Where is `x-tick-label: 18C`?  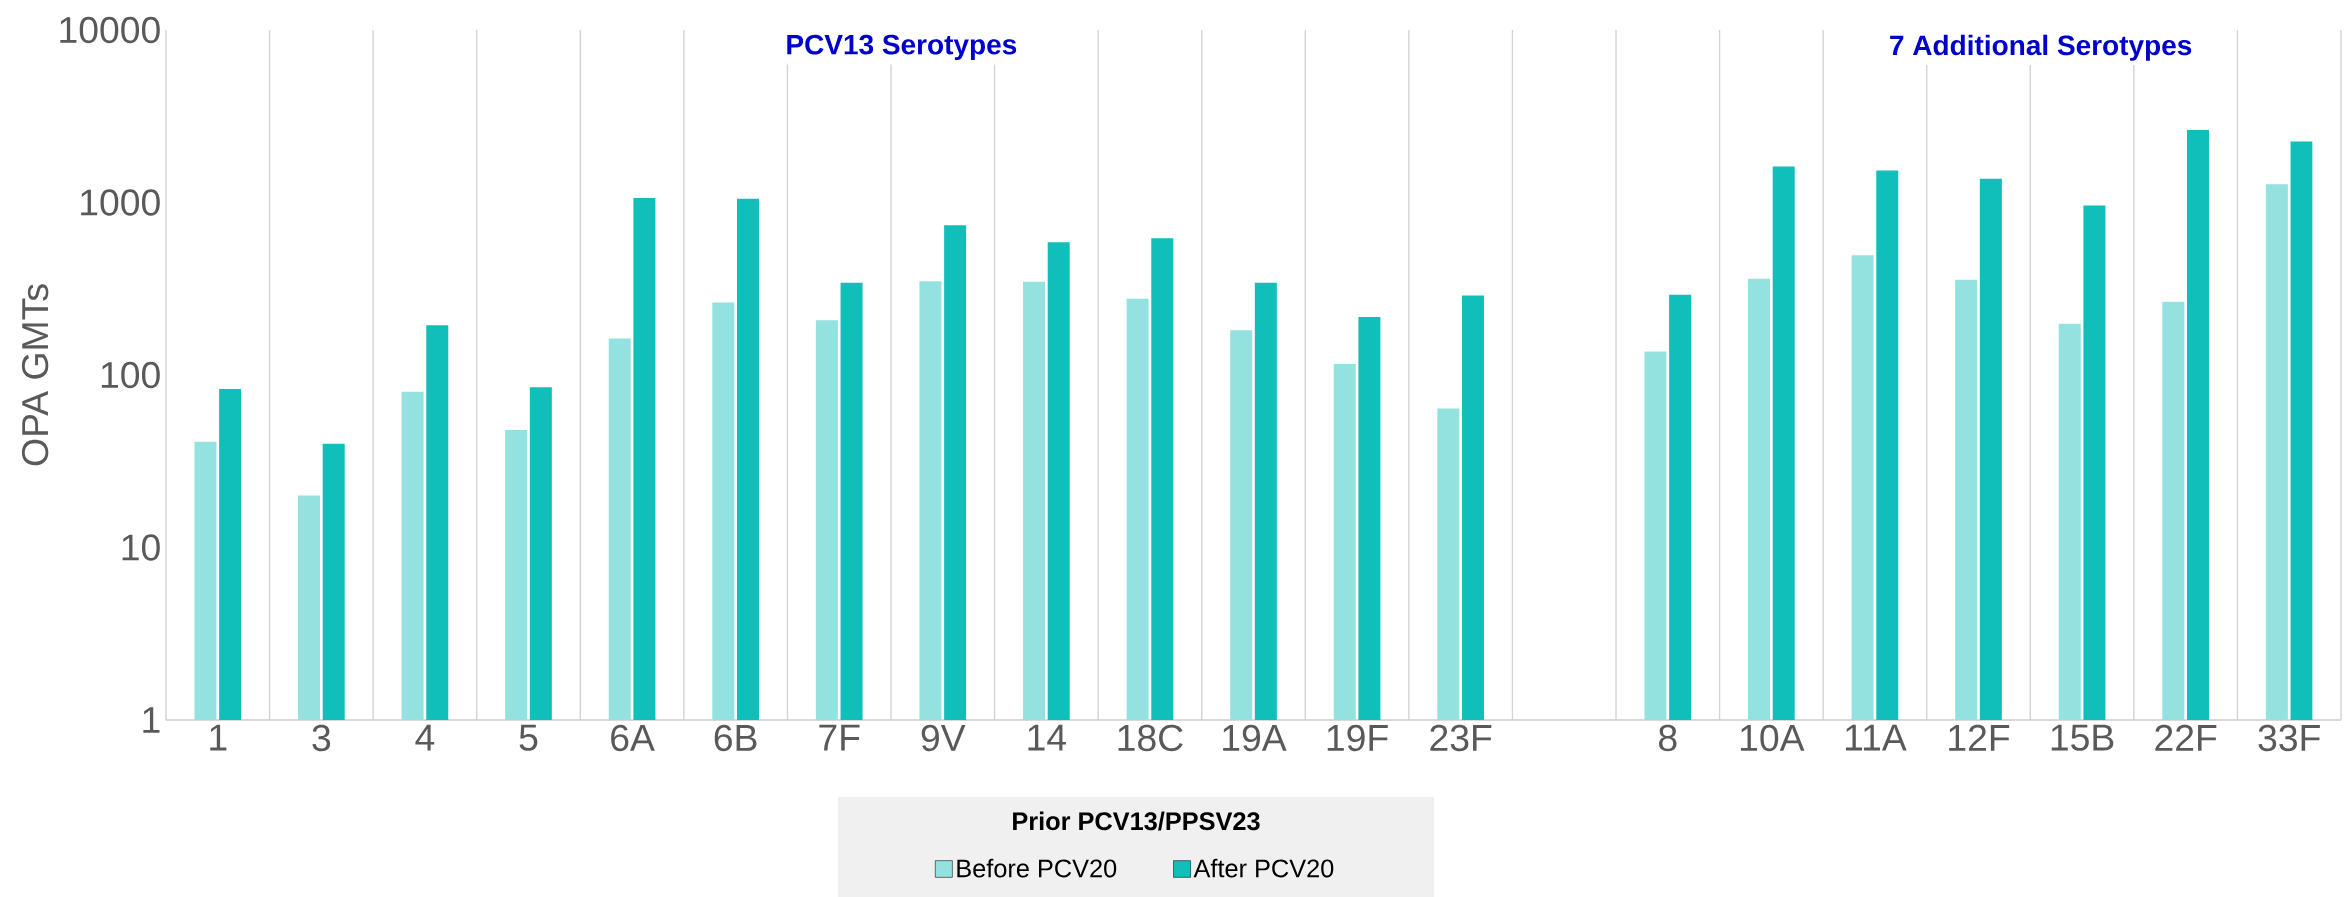 x-tick-label: 18C is located at coordinates (1150, 738).